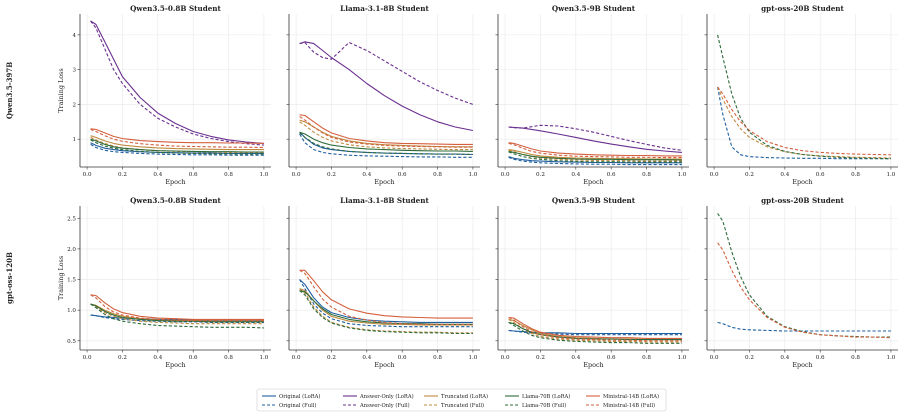  I want to click on y-tick-label: 2, so click(74, 105).